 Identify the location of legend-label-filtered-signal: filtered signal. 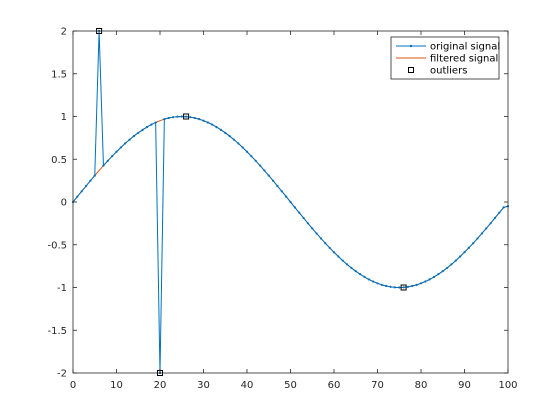
(464, 59).